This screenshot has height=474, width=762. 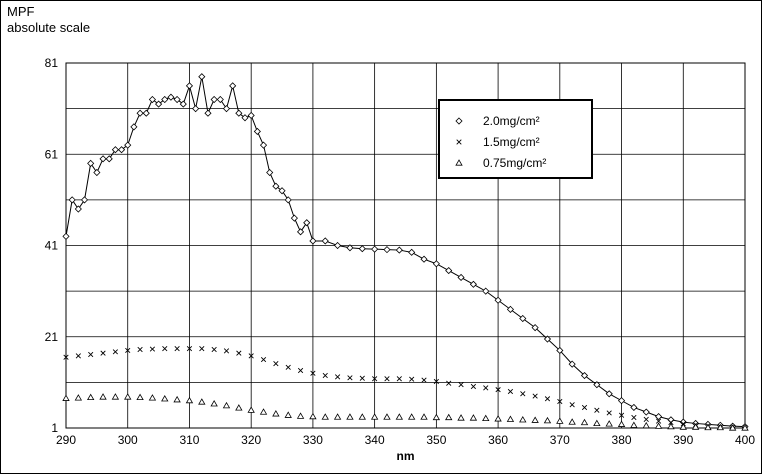 What do you see at coordinates (498, 440) in the screenshot?
I see `x-tick-label: 360` at bounding box center [498, 440].